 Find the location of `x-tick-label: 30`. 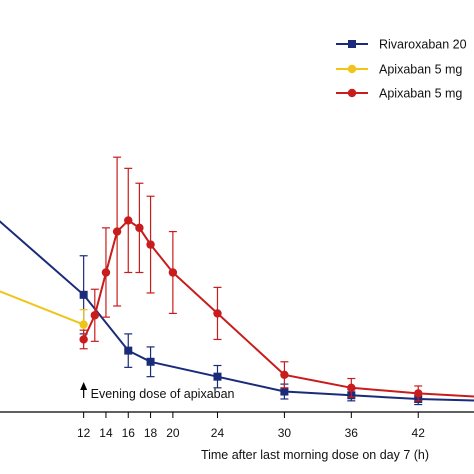

x-tick-label: 30 is located at coordinates (285, 433).